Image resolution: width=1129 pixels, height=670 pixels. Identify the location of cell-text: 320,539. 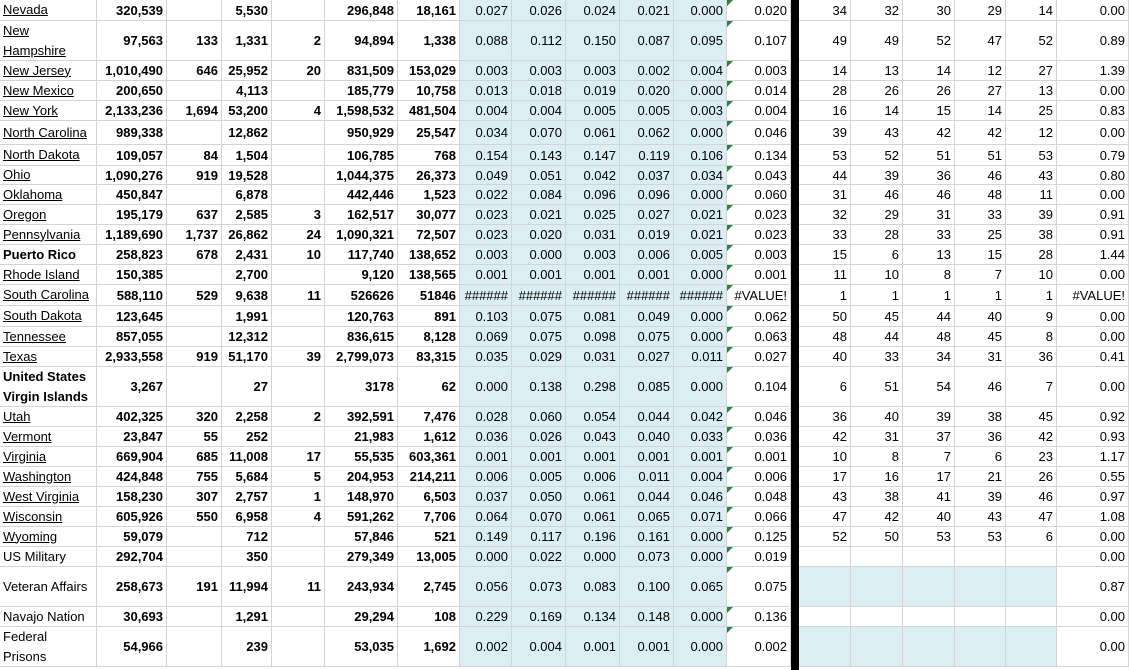
(139, 10).